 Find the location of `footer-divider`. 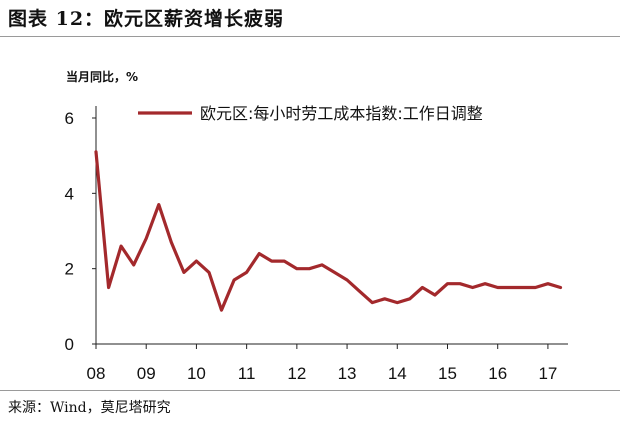

footer-divider is located at coordinates (310, 390).